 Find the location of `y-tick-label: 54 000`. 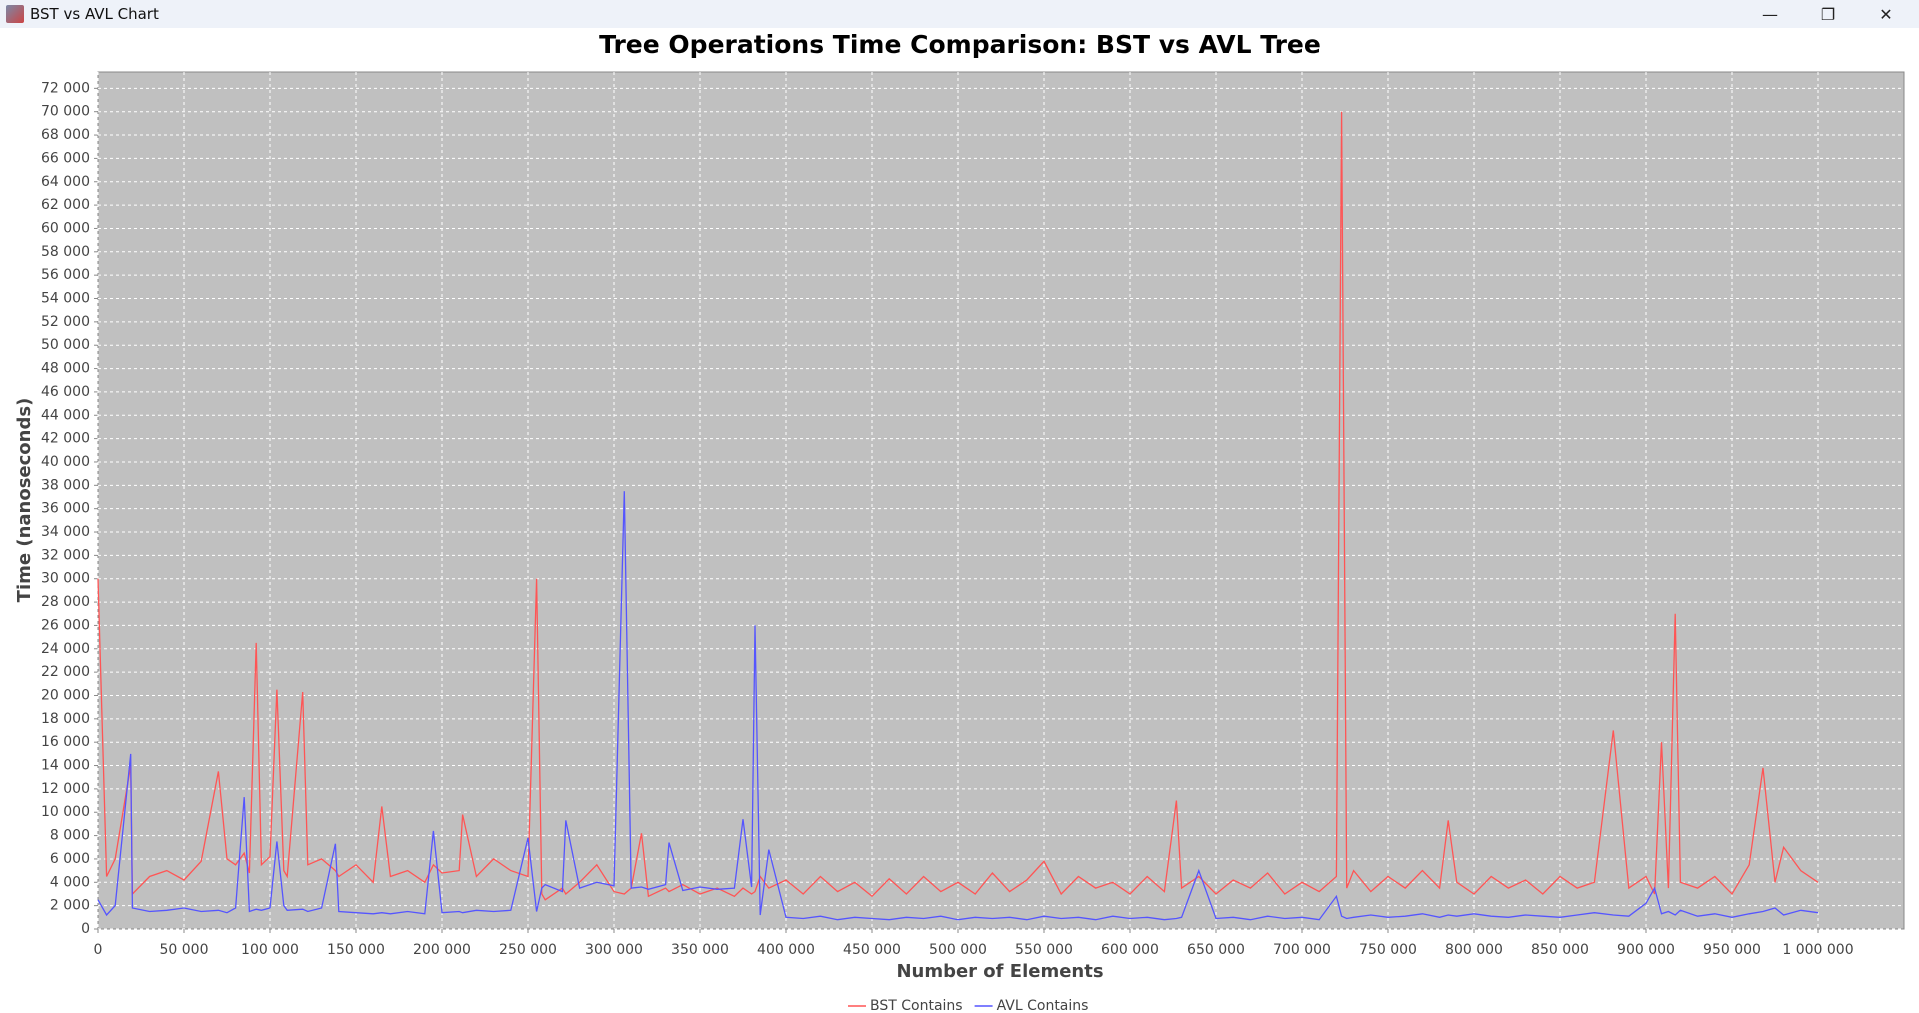

y-tick-label: 54 000 is located at coordinates (65, 299).